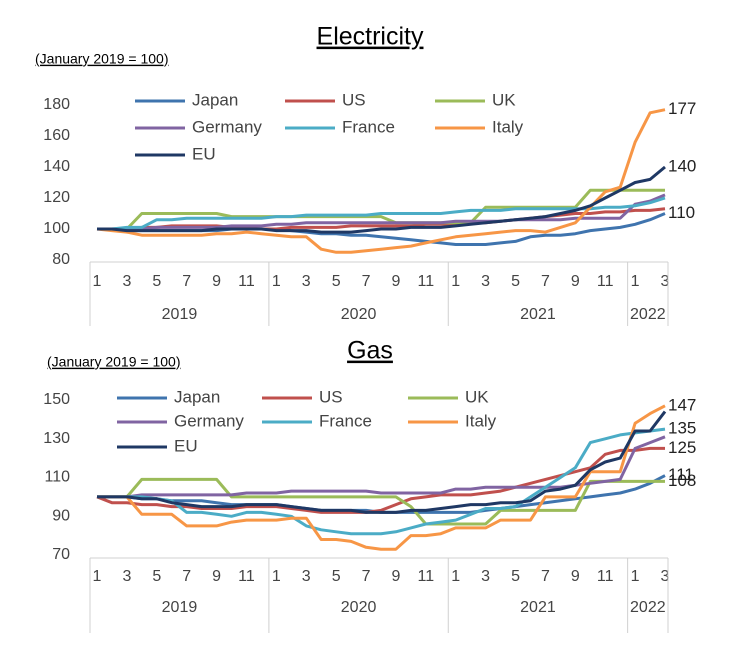 The height and width of the screenshot is (660, 747). What do you see at coordinates (56, 104) in the screenshot?
I see `y-tick-label: 180` at bounding box center [56, 104].